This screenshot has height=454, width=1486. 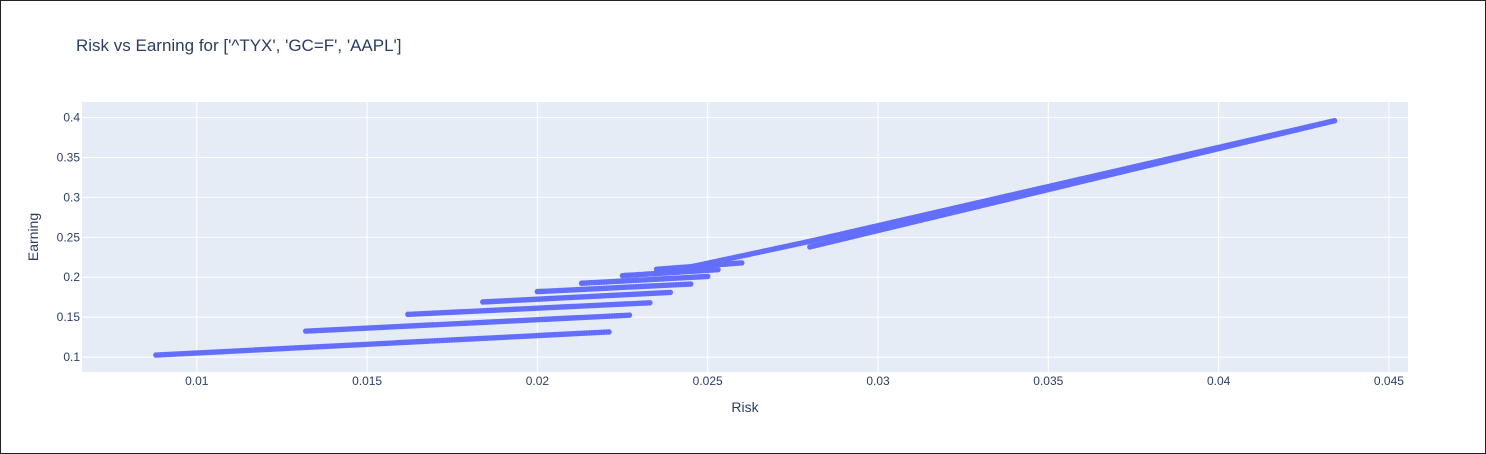 I want to click on x-axis-ticks: 0.01 0.015 0.02 0.025 0.03 0.035 0.04 0.045, so click(x=794, y=381).